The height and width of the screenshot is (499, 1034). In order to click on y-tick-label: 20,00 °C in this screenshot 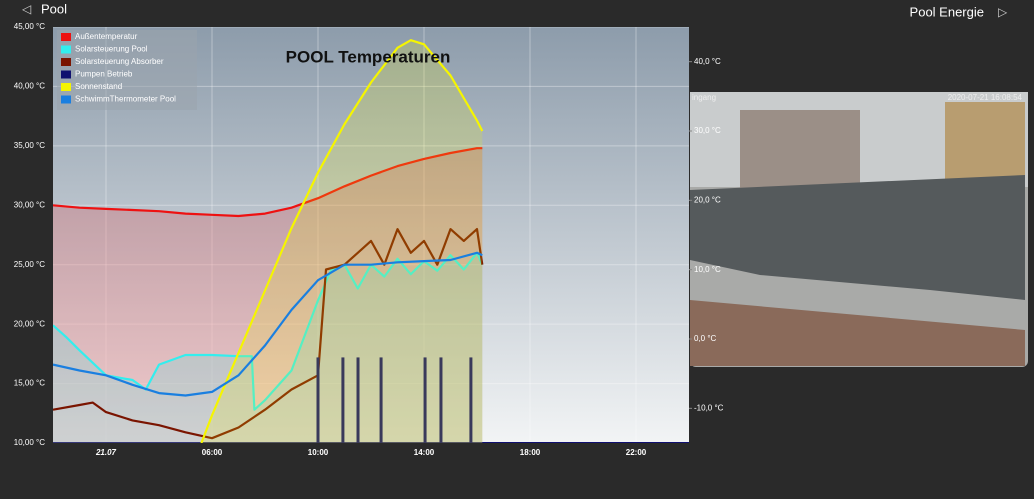, I will do `click(29, 323)`.